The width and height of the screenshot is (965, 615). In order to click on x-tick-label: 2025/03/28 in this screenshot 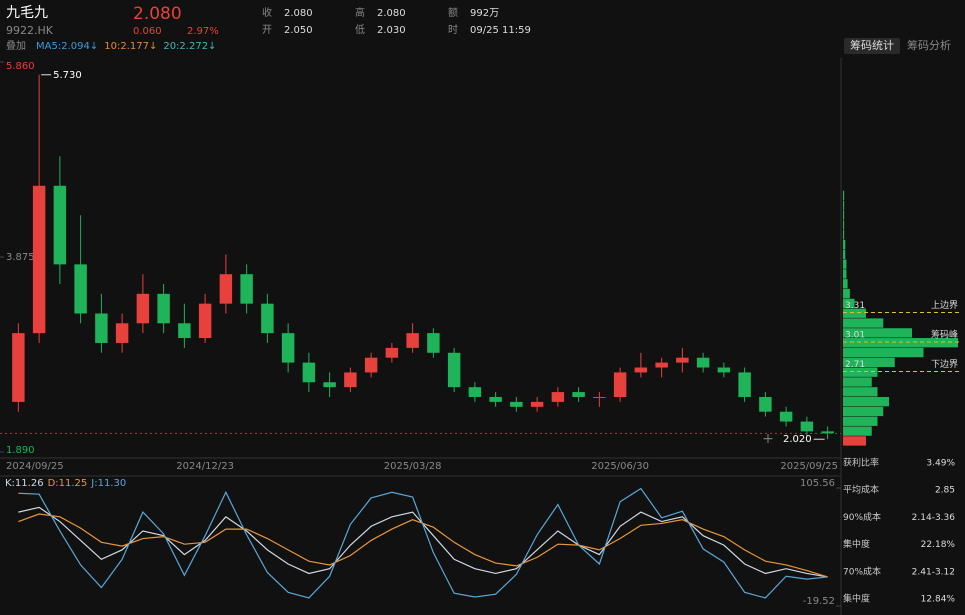, I will do `click(413, 466)`.